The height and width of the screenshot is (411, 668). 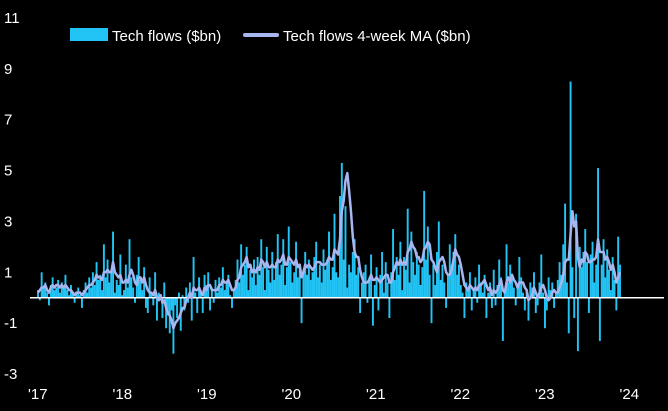 What do you see at coordinates (292, 394) in the screenshot?
I see `x-tick-label: '20` at bounding box center [292, 394].